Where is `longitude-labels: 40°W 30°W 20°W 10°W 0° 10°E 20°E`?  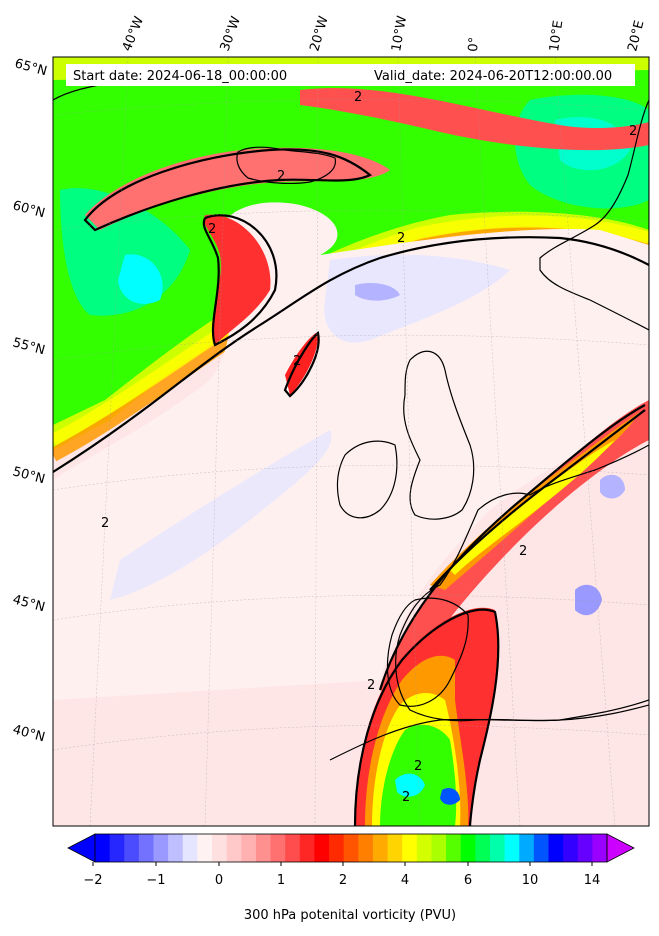
longitude-labels: 40°W 30°W 20°W 10°W 0° 10°E 20°E is located at coordinates (384, 33).